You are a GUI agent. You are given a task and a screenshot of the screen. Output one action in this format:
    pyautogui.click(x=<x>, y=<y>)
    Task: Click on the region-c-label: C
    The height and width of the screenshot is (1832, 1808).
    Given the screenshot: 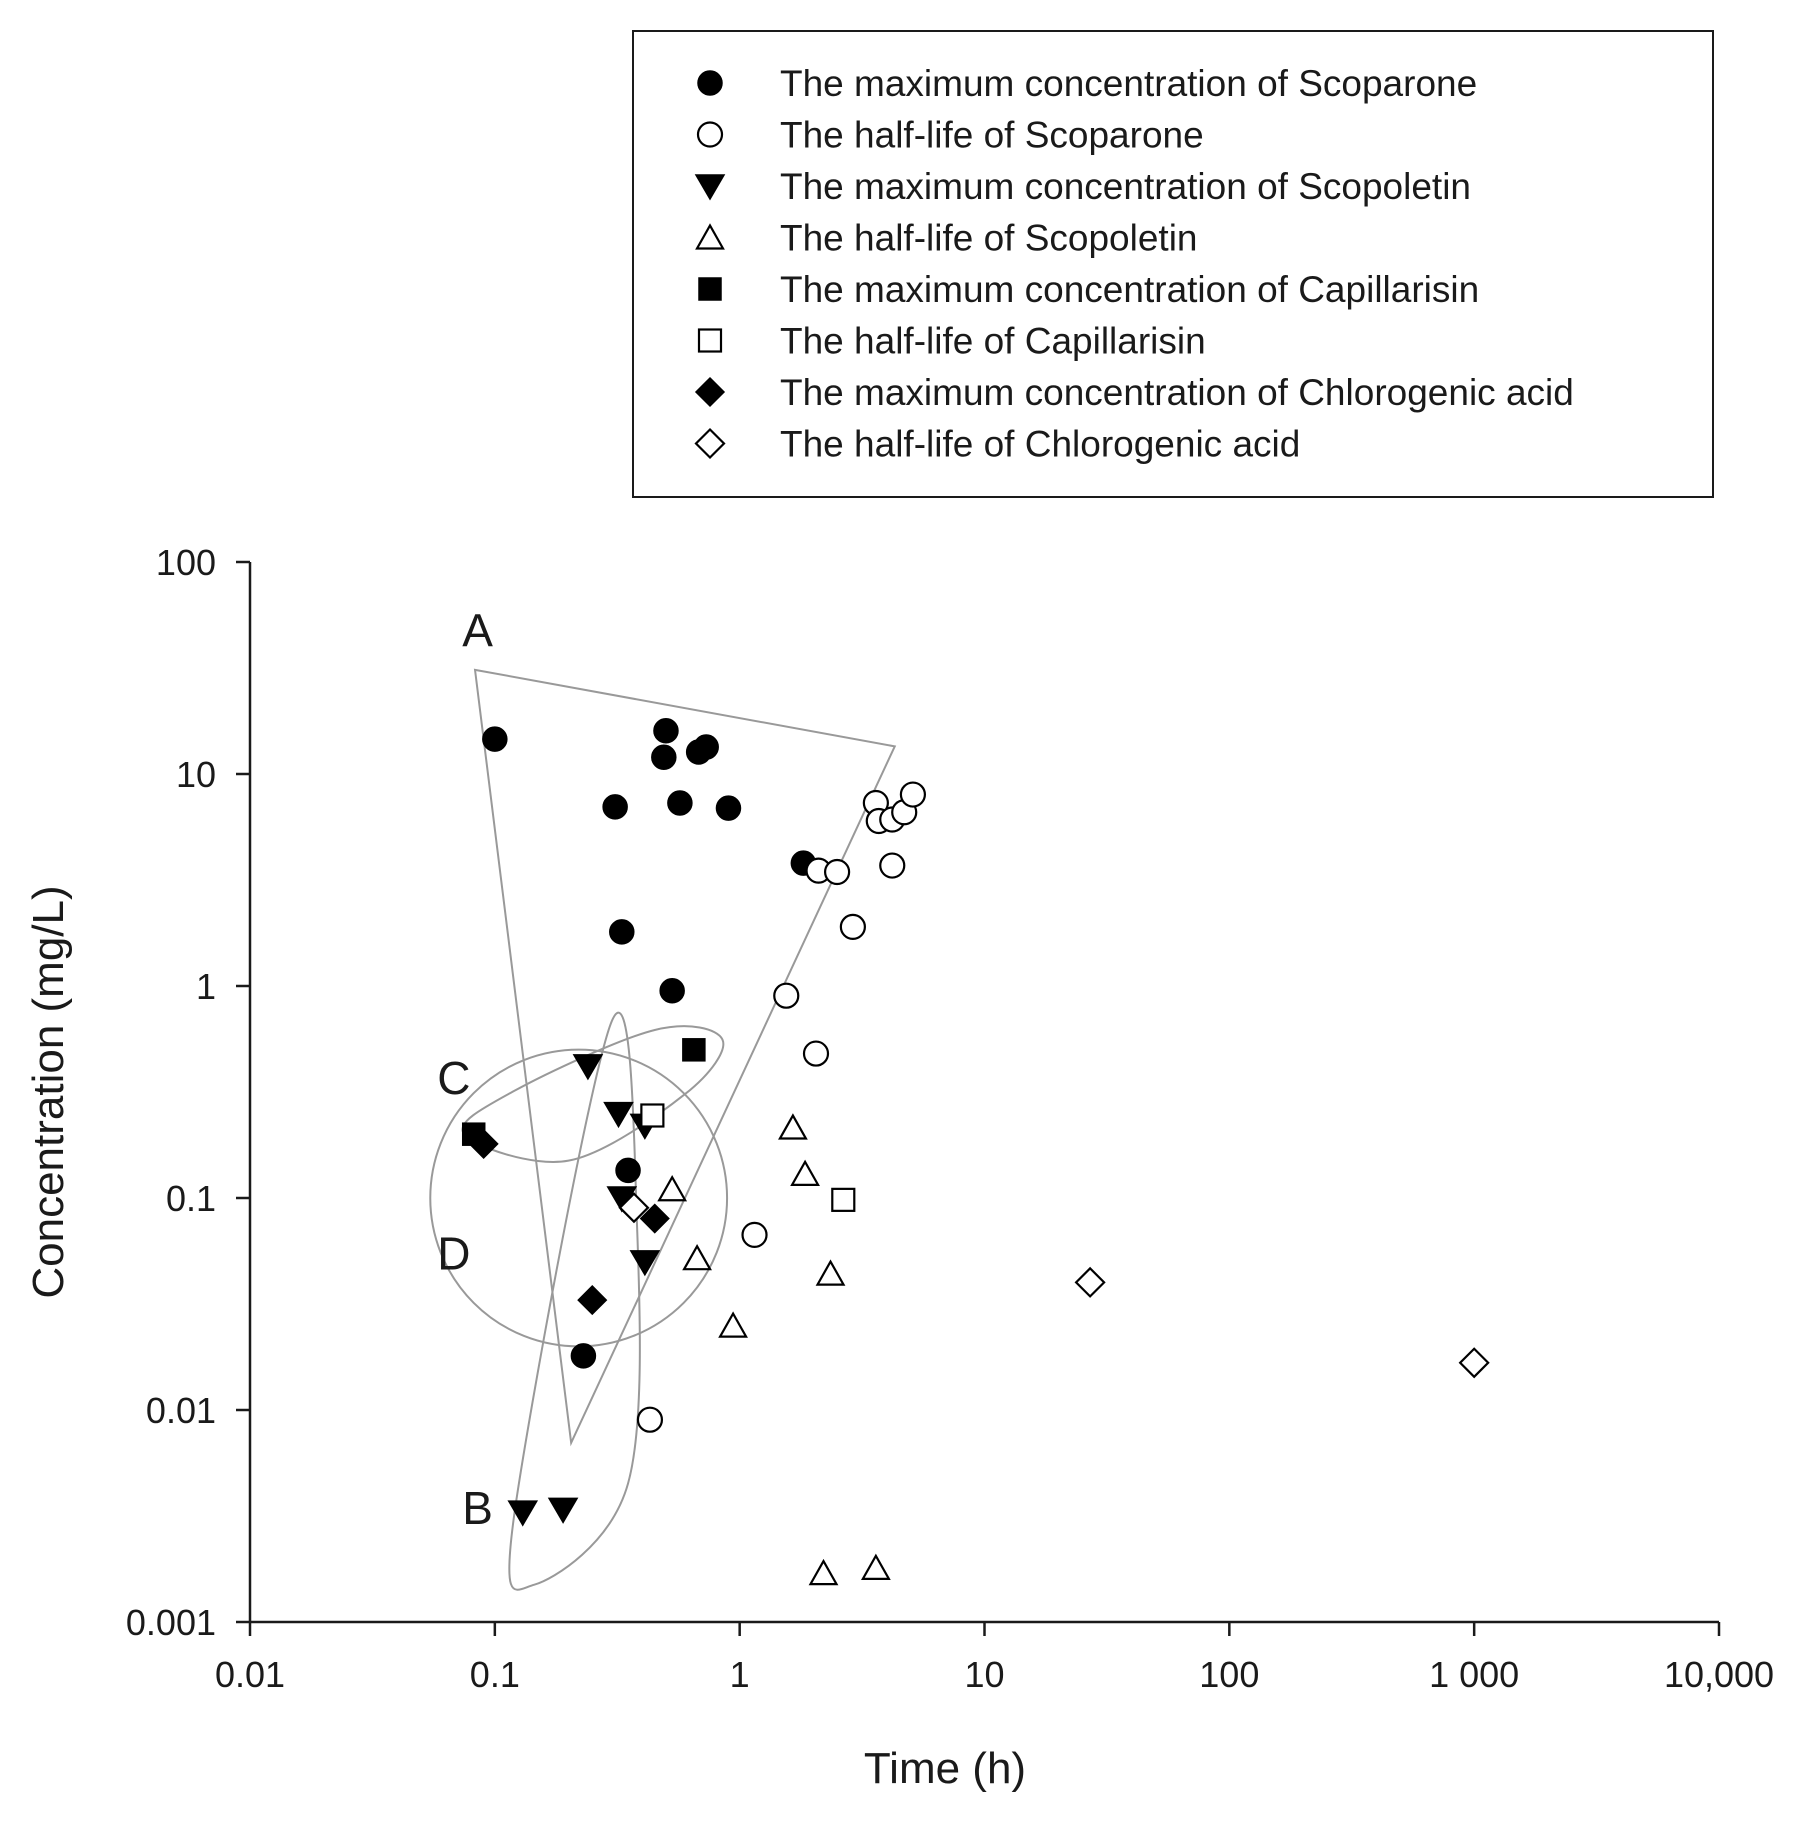 What is the action you would take?
    pyautogui.click(x=453, y=1078)
    